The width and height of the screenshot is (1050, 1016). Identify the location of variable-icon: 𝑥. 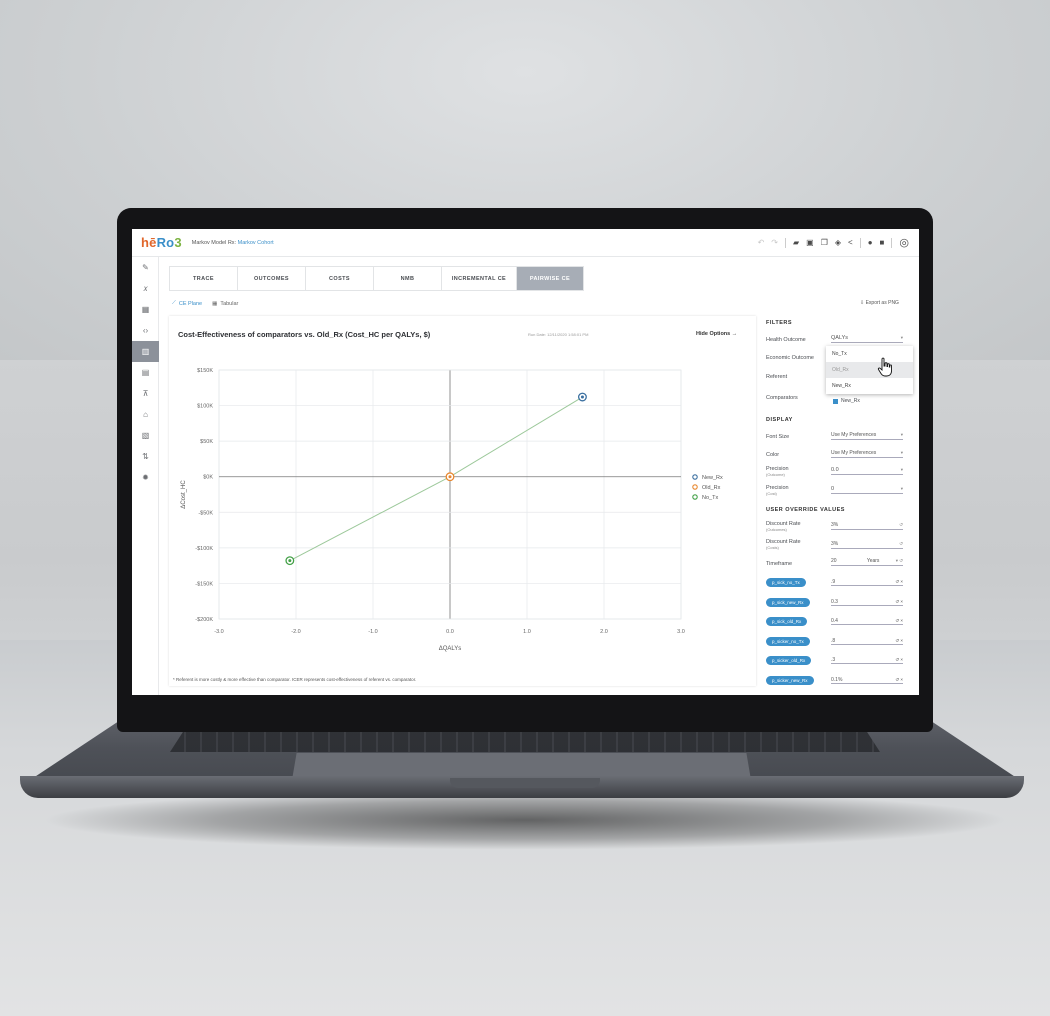
(145, 288).